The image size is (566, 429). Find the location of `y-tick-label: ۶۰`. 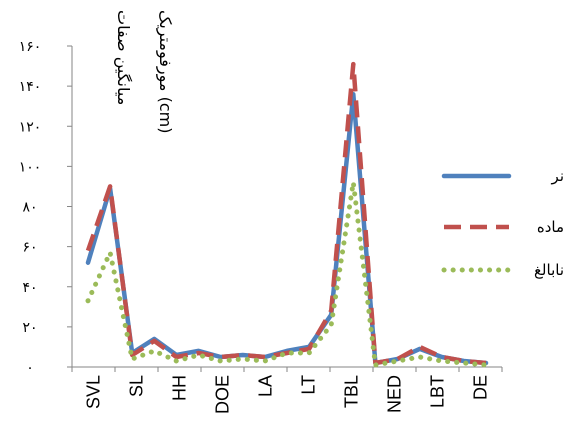

y-tick-label: ۶۰ is located at coordinates (29, 248).